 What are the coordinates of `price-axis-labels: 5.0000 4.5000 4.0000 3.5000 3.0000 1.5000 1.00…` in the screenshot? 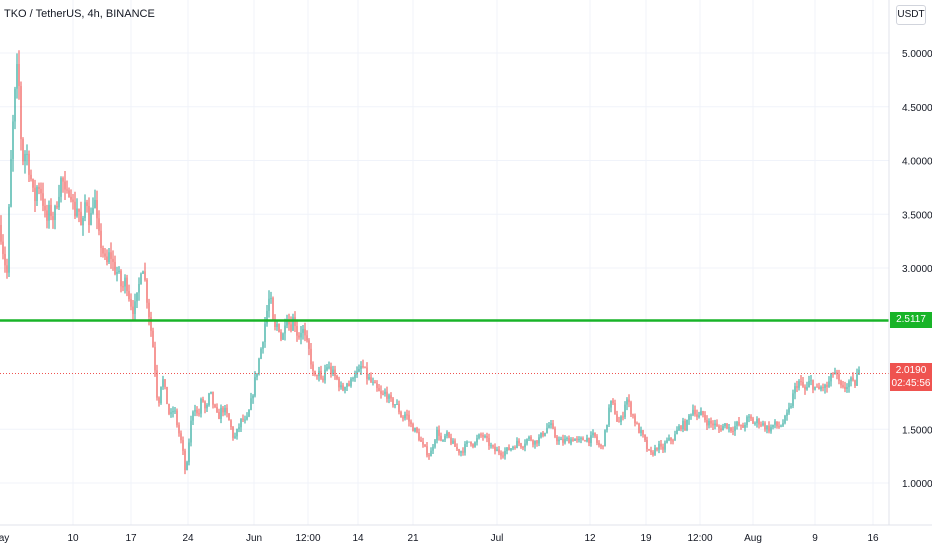 It's located at (917, 269).